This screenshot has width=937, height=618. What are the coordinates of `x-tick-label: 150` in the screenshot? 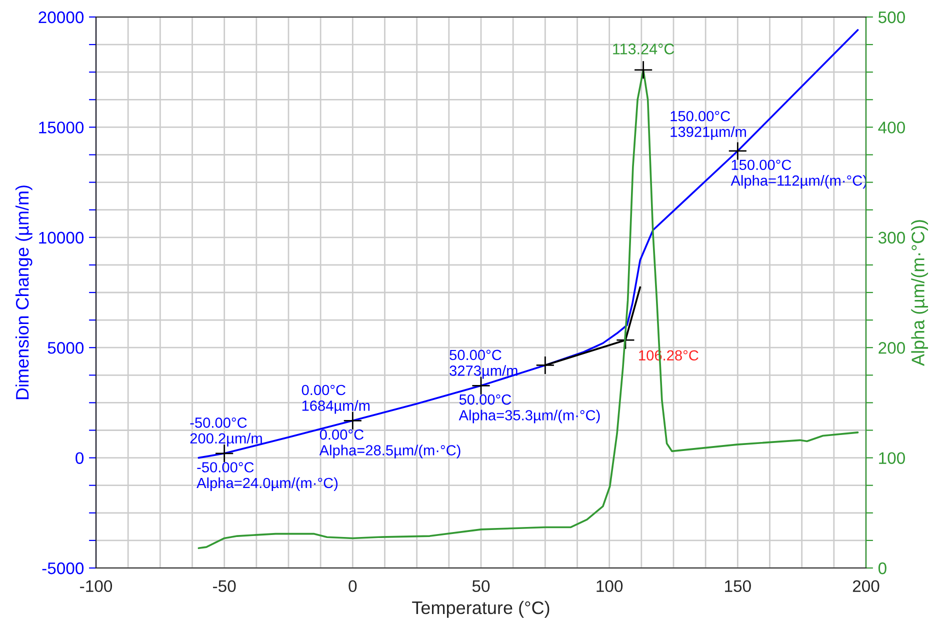 It's located at (738, 586).